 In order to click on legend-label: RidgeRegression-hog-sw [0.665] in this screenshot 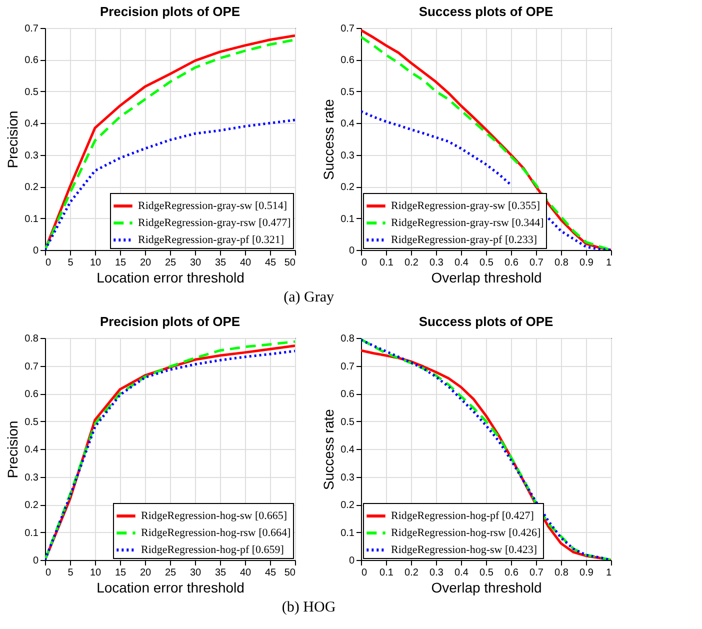, I will do `click(214, 516)`.